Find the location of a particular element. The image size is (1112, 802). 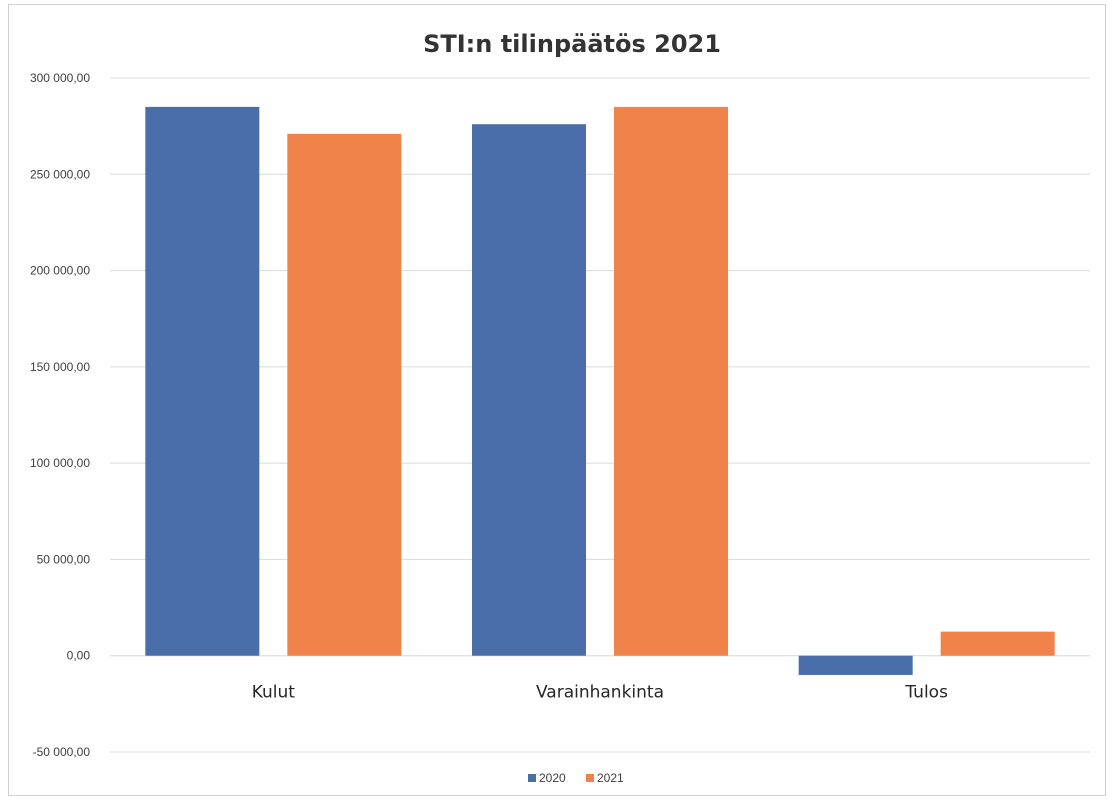

bar-2021-kulut is located at coordinates (344, 394).